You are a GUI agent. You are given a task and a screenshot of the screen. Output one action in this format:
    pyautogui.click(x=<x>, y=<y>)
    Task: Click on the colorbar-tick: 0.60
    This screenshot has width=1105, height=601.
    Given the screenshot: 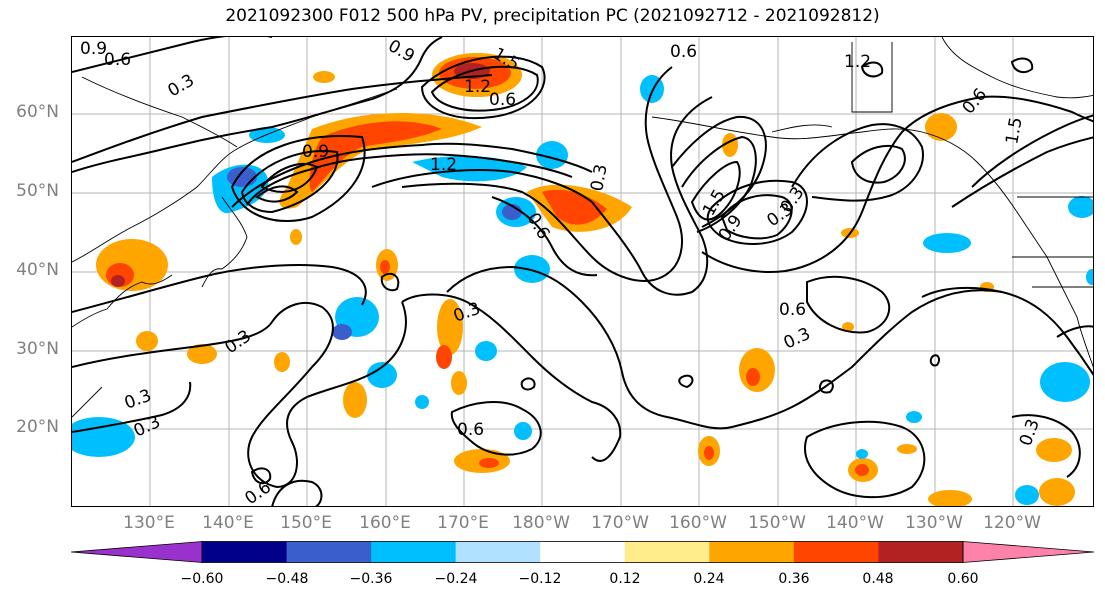 What is the action you would take?
    pyautogui.click(x=963, y=579)
    